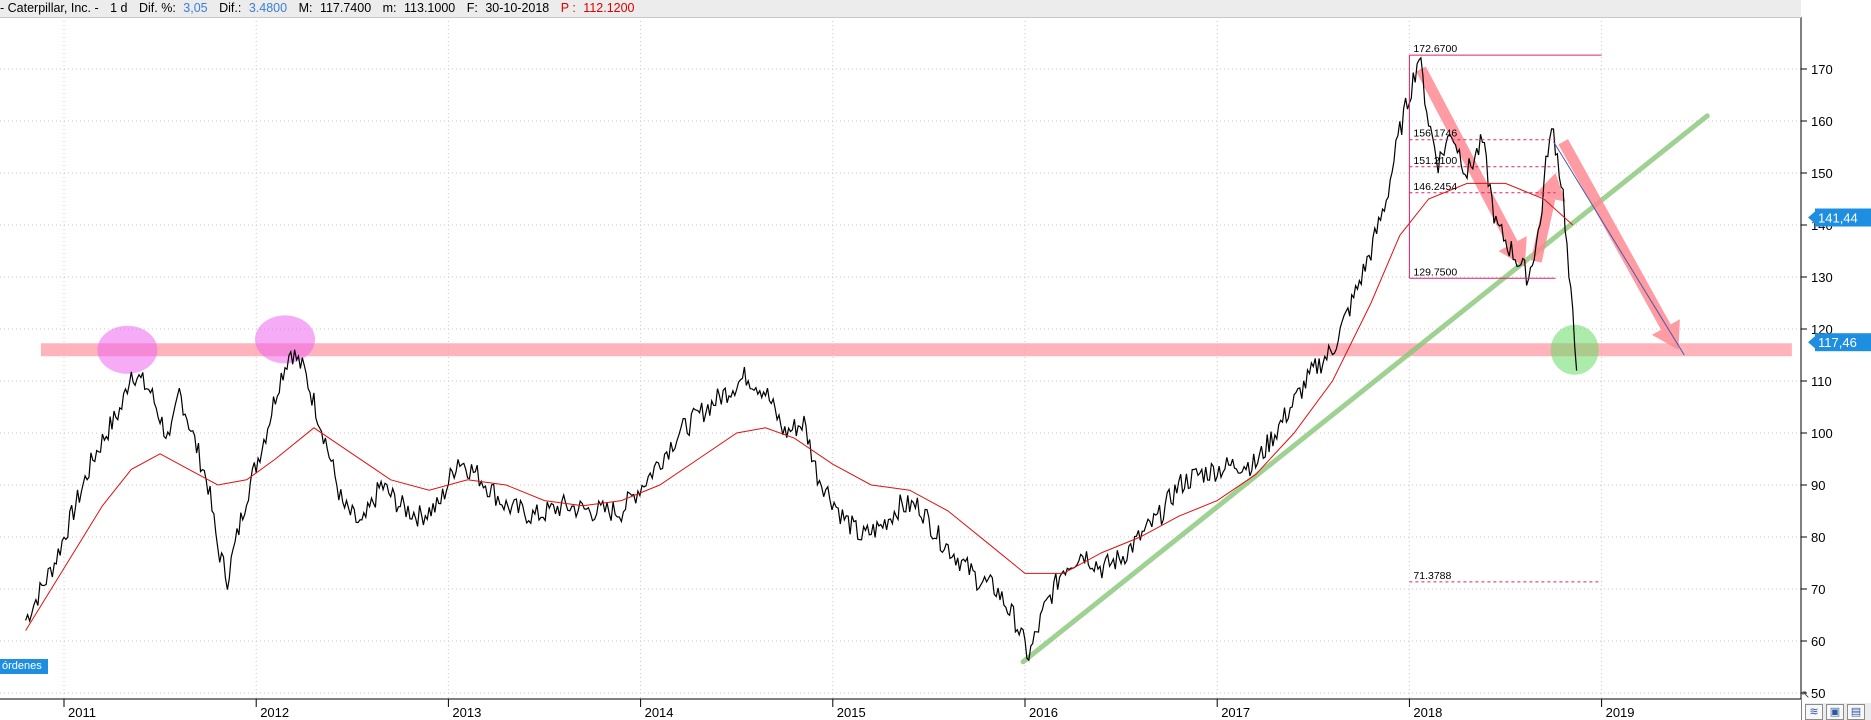  What do you see at coordinates (517, 8) in the screenshot?
I see `date-value: 30-10-2018` at bounding box center [517, 8].